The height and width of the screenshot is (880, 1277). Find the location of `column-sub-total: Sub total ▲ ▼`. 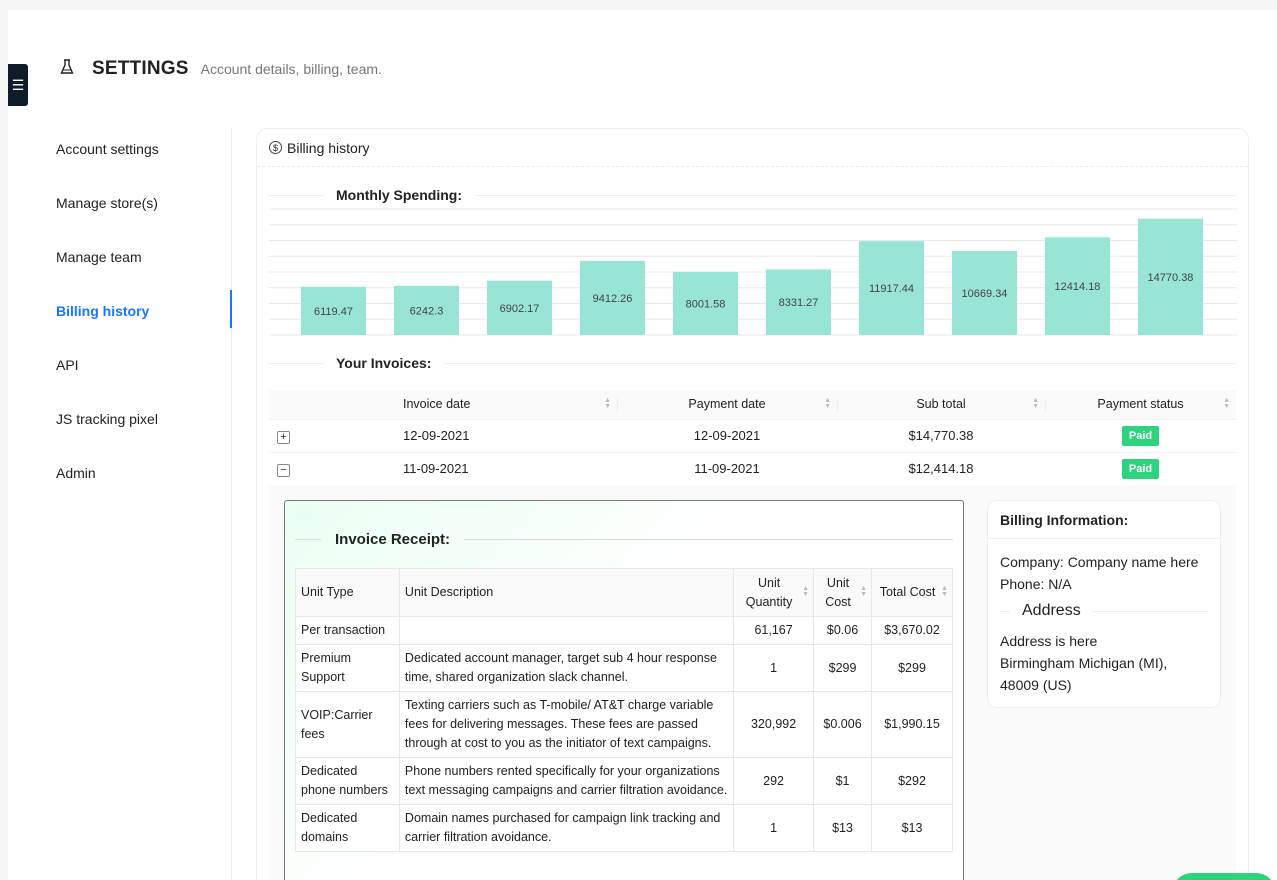

column-sub-total: Sub total ▲ ▼ is located at coordinates (941, 405).